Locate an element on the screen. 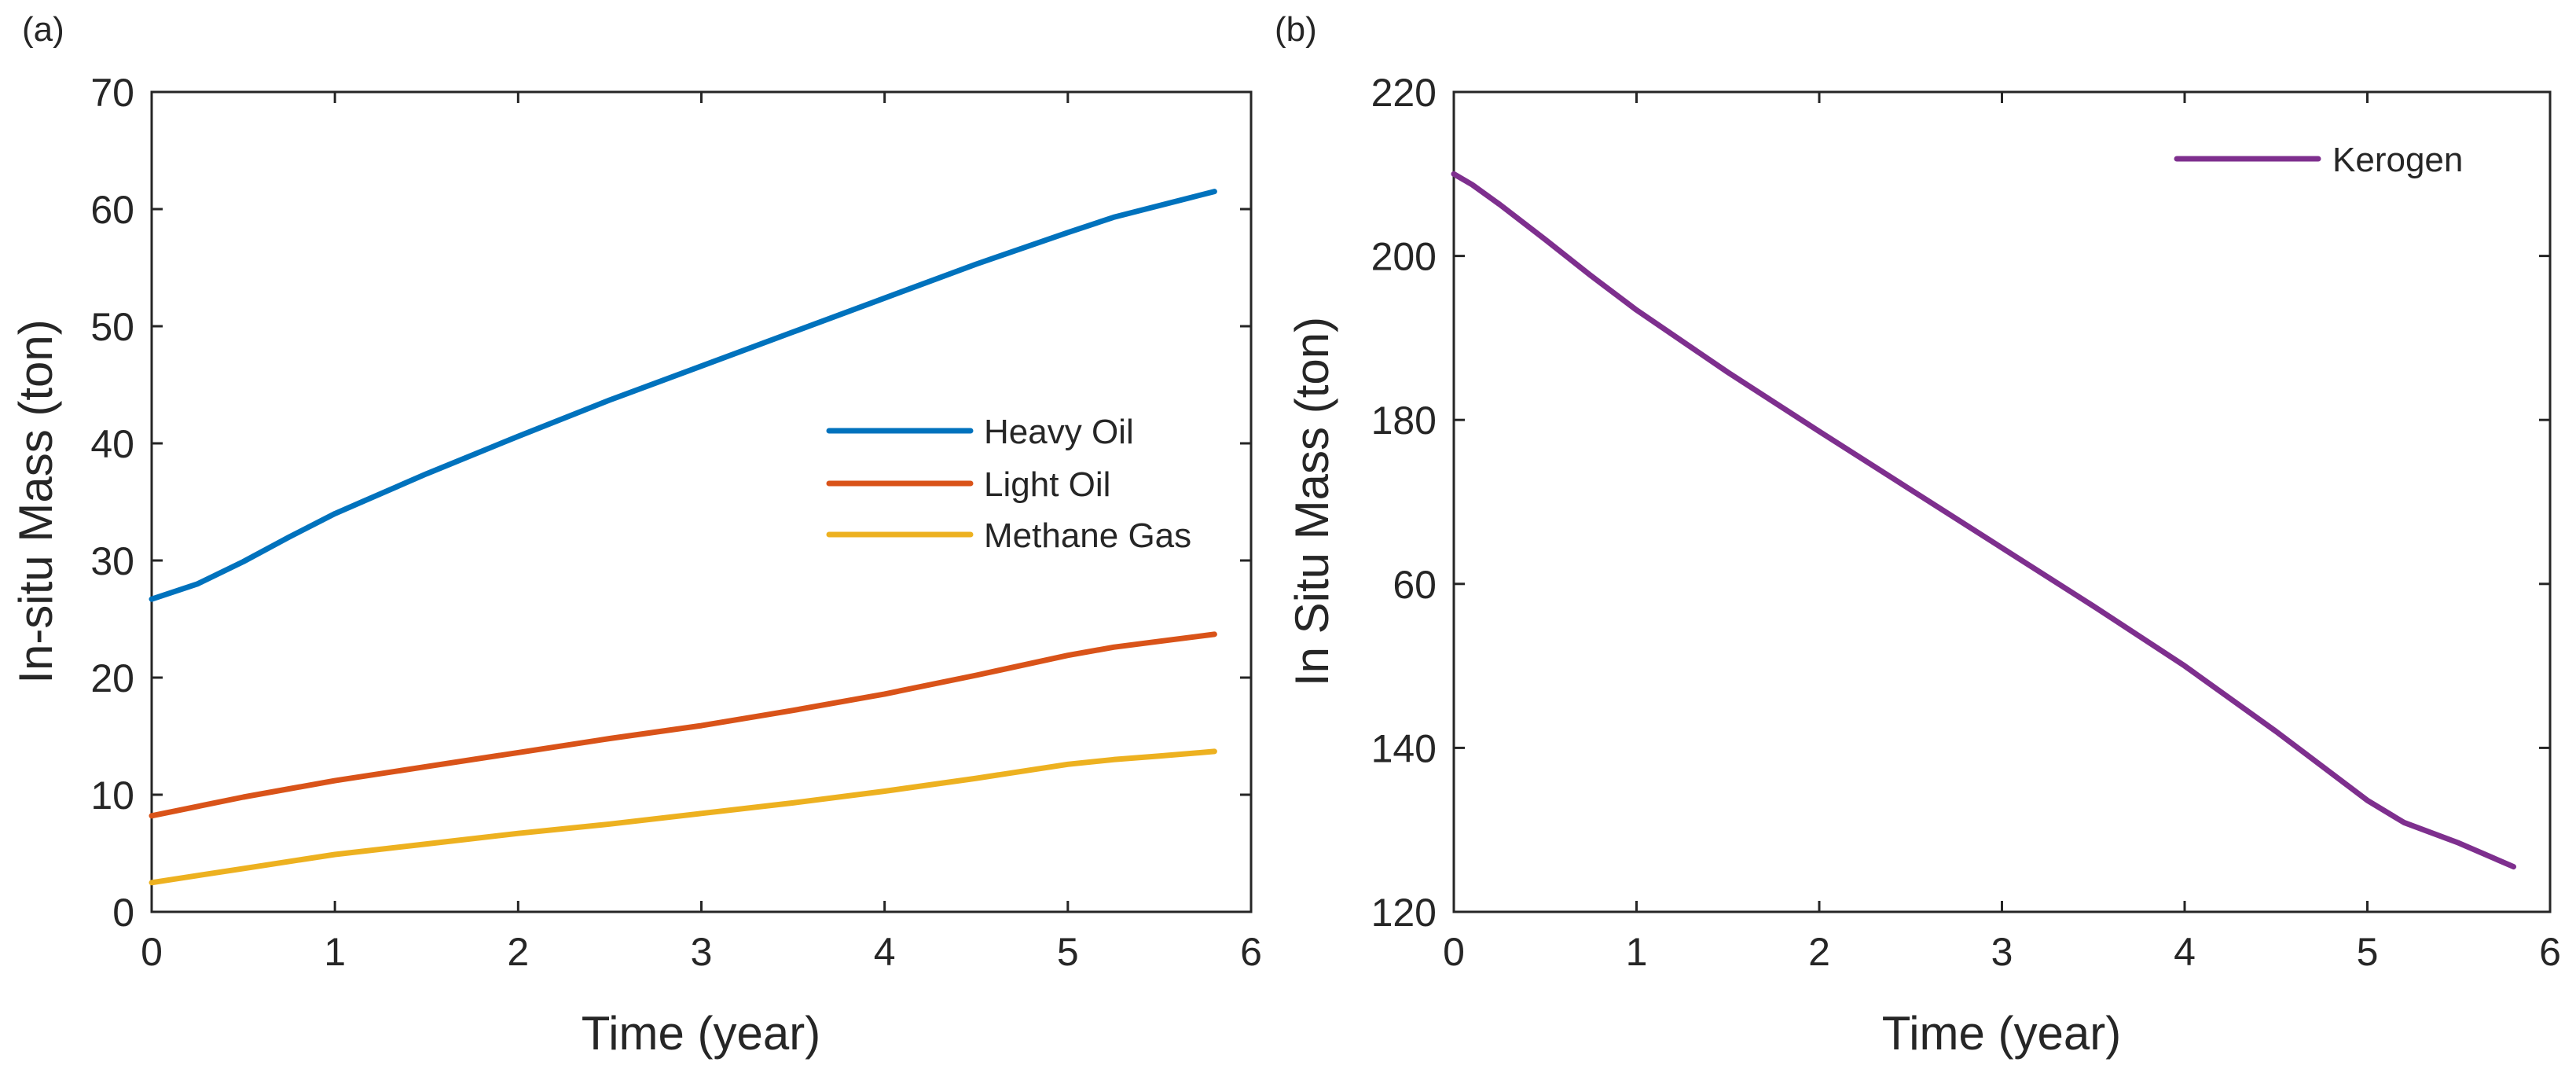 Image resolution: width=2576 pixels, height=1073 pixels. panel-b-x-tick-label: 6 is located at coordinates (2550, 952).